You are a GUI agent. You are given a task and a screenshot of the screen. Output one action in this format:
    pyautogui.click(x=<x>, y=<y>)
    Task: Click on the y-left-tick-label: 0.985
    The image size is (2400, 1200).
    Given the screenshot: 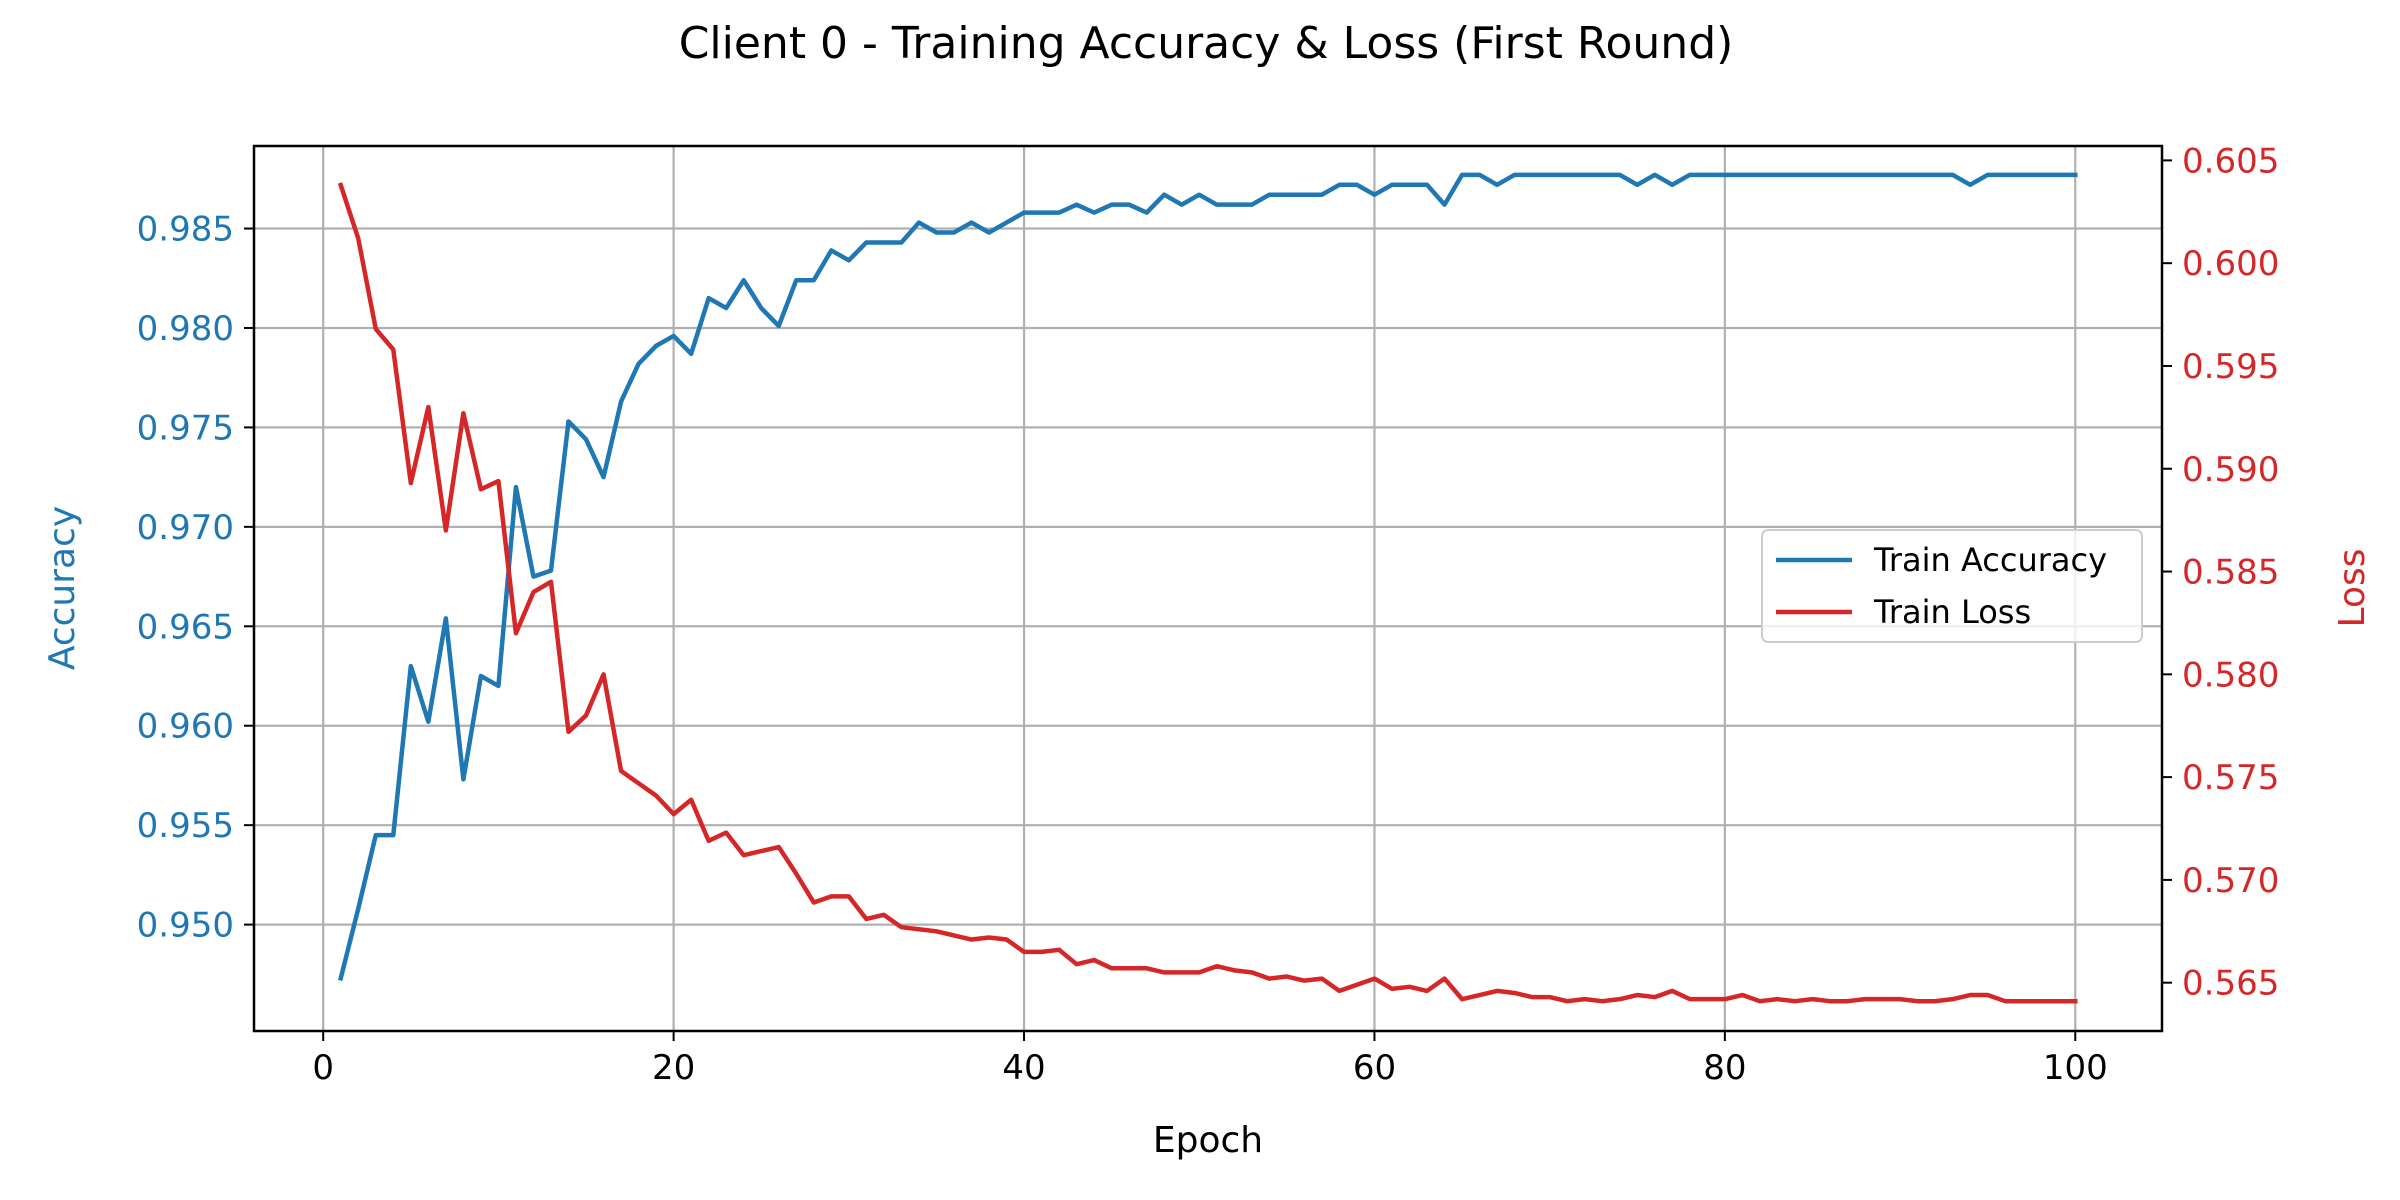 What is the action you would take?
    pyautogui.click(x=185, y=230)
    